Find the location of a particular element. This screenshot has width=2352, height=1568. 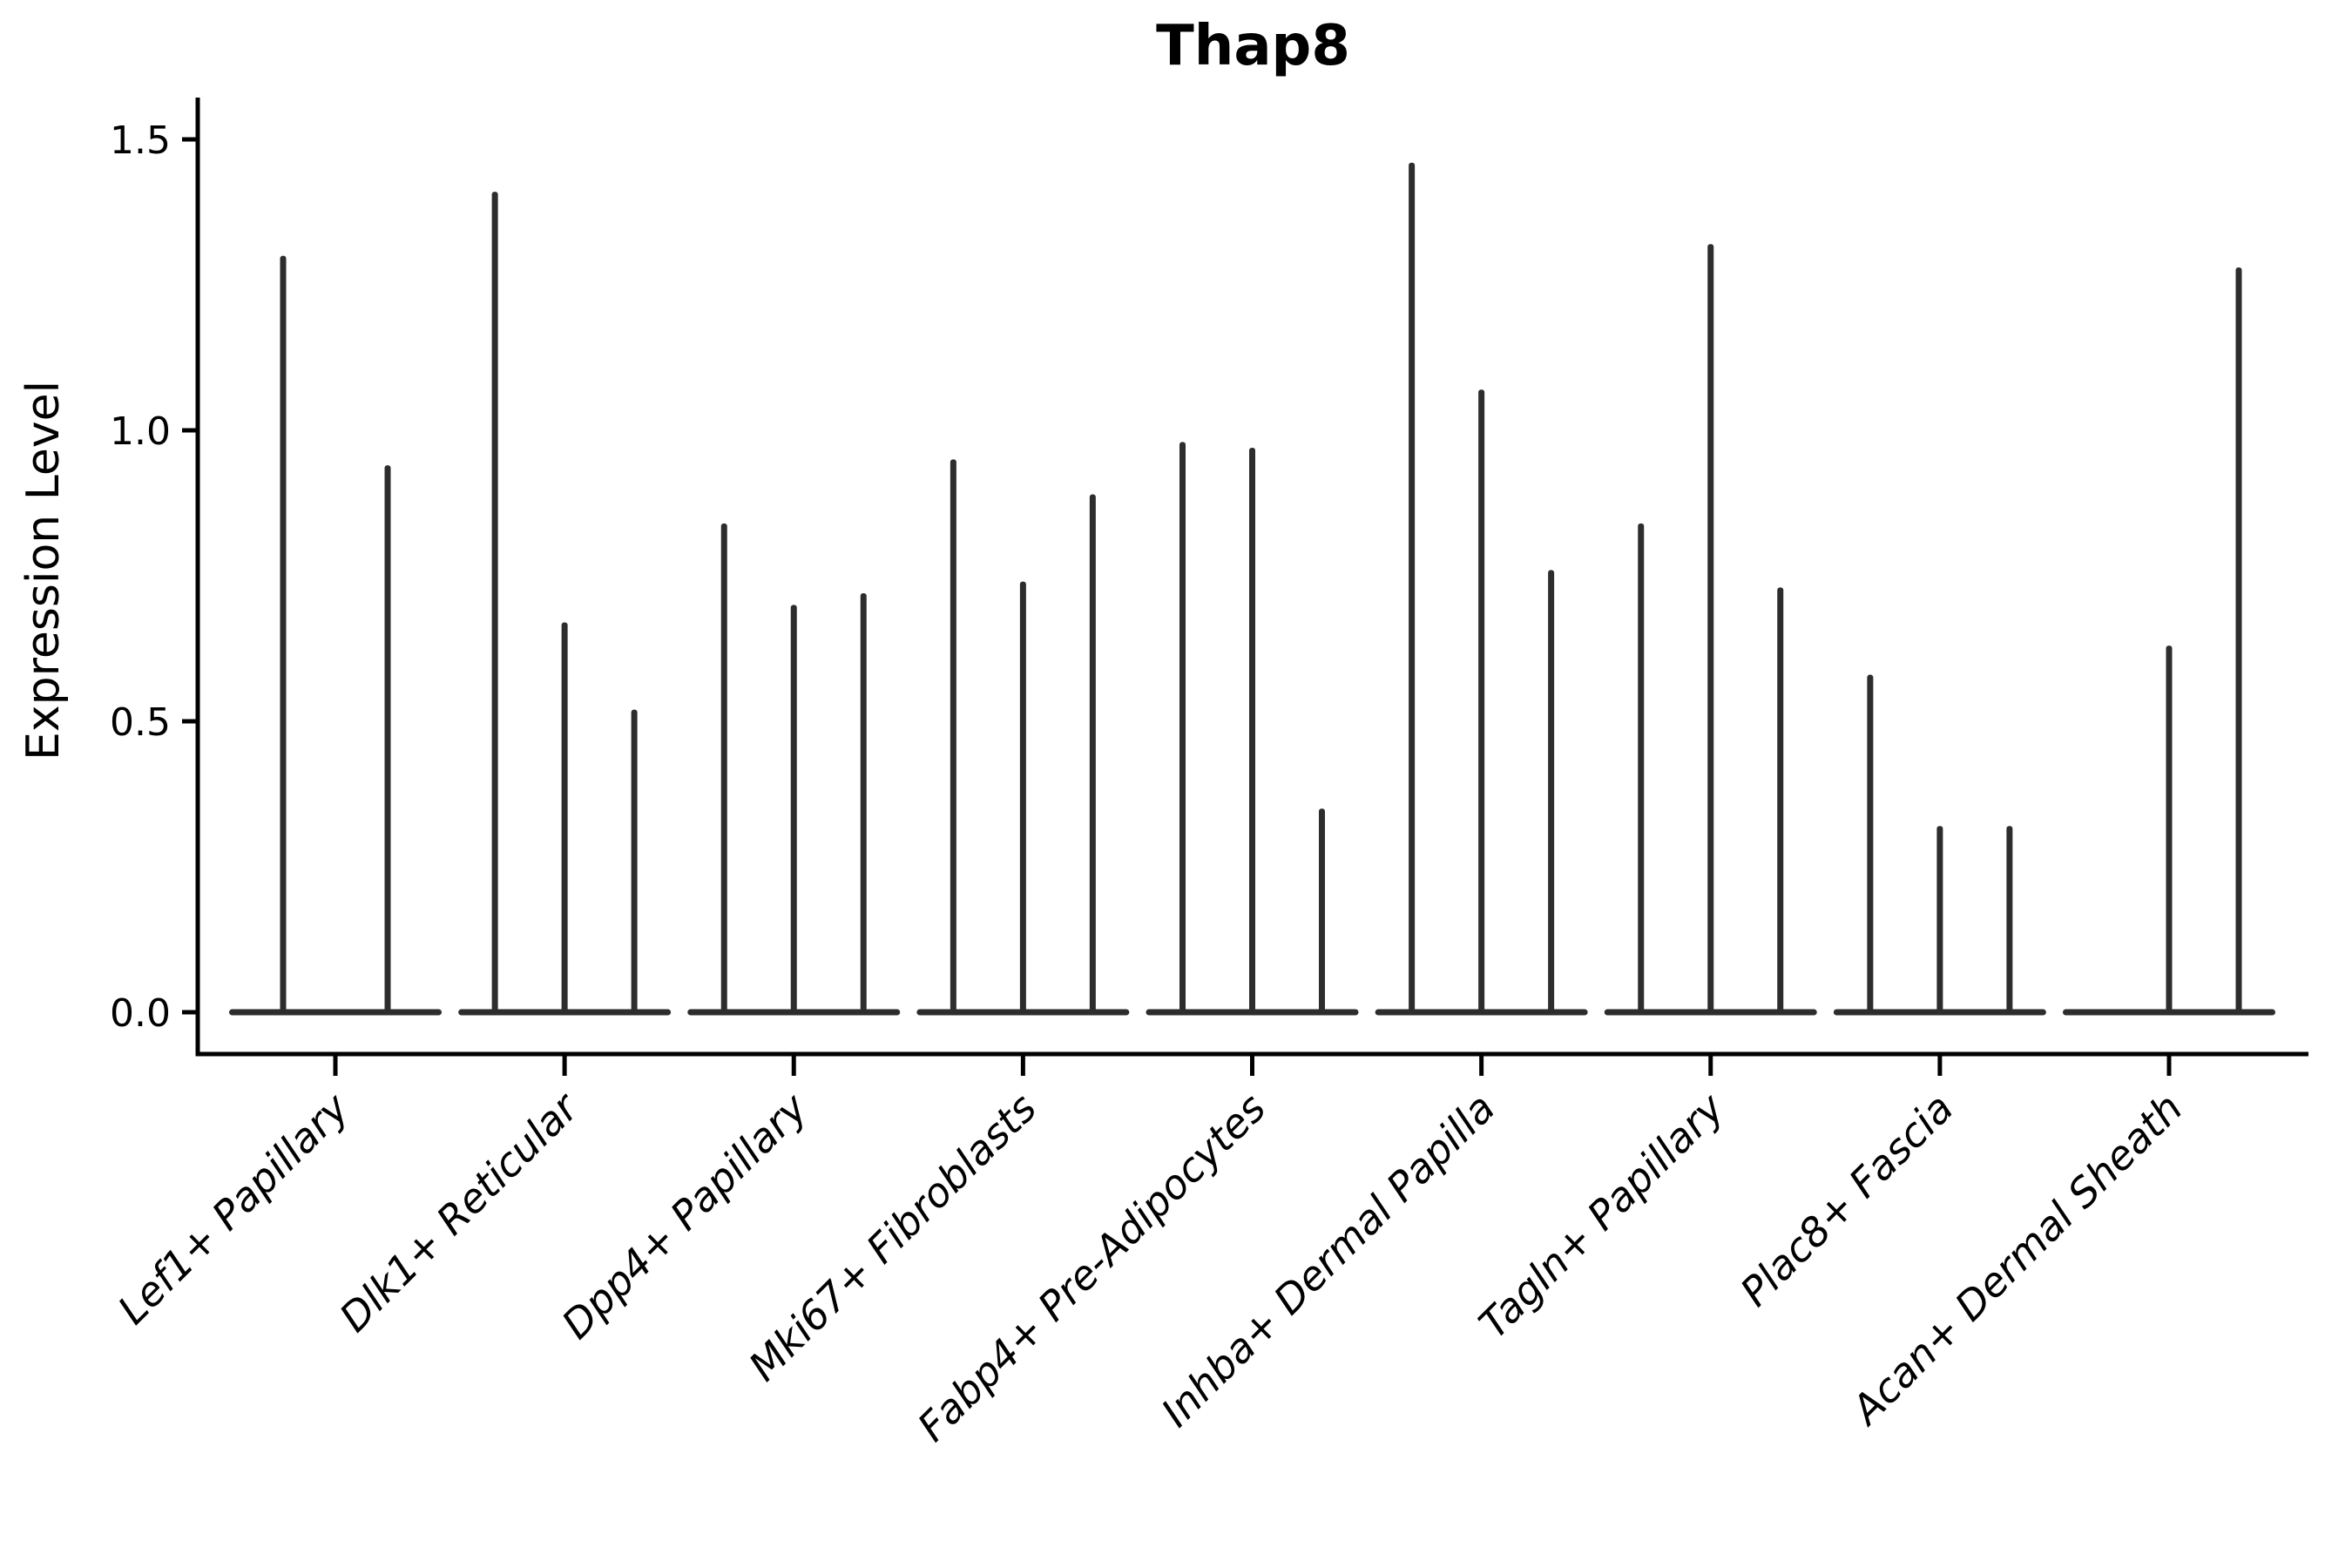

category-tick-label: Dlk1+ Reticular is located at coordinates (460, 1211).